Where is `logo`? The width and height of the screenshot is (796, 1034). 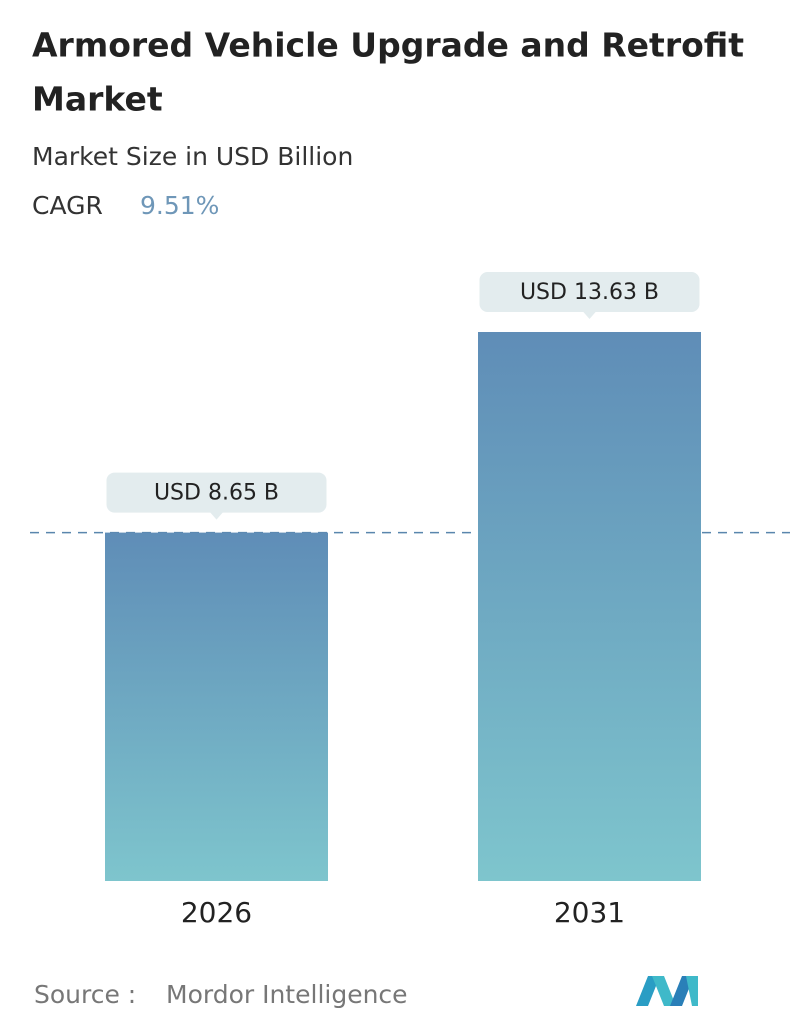 logo is located at coordinates (667, 991).